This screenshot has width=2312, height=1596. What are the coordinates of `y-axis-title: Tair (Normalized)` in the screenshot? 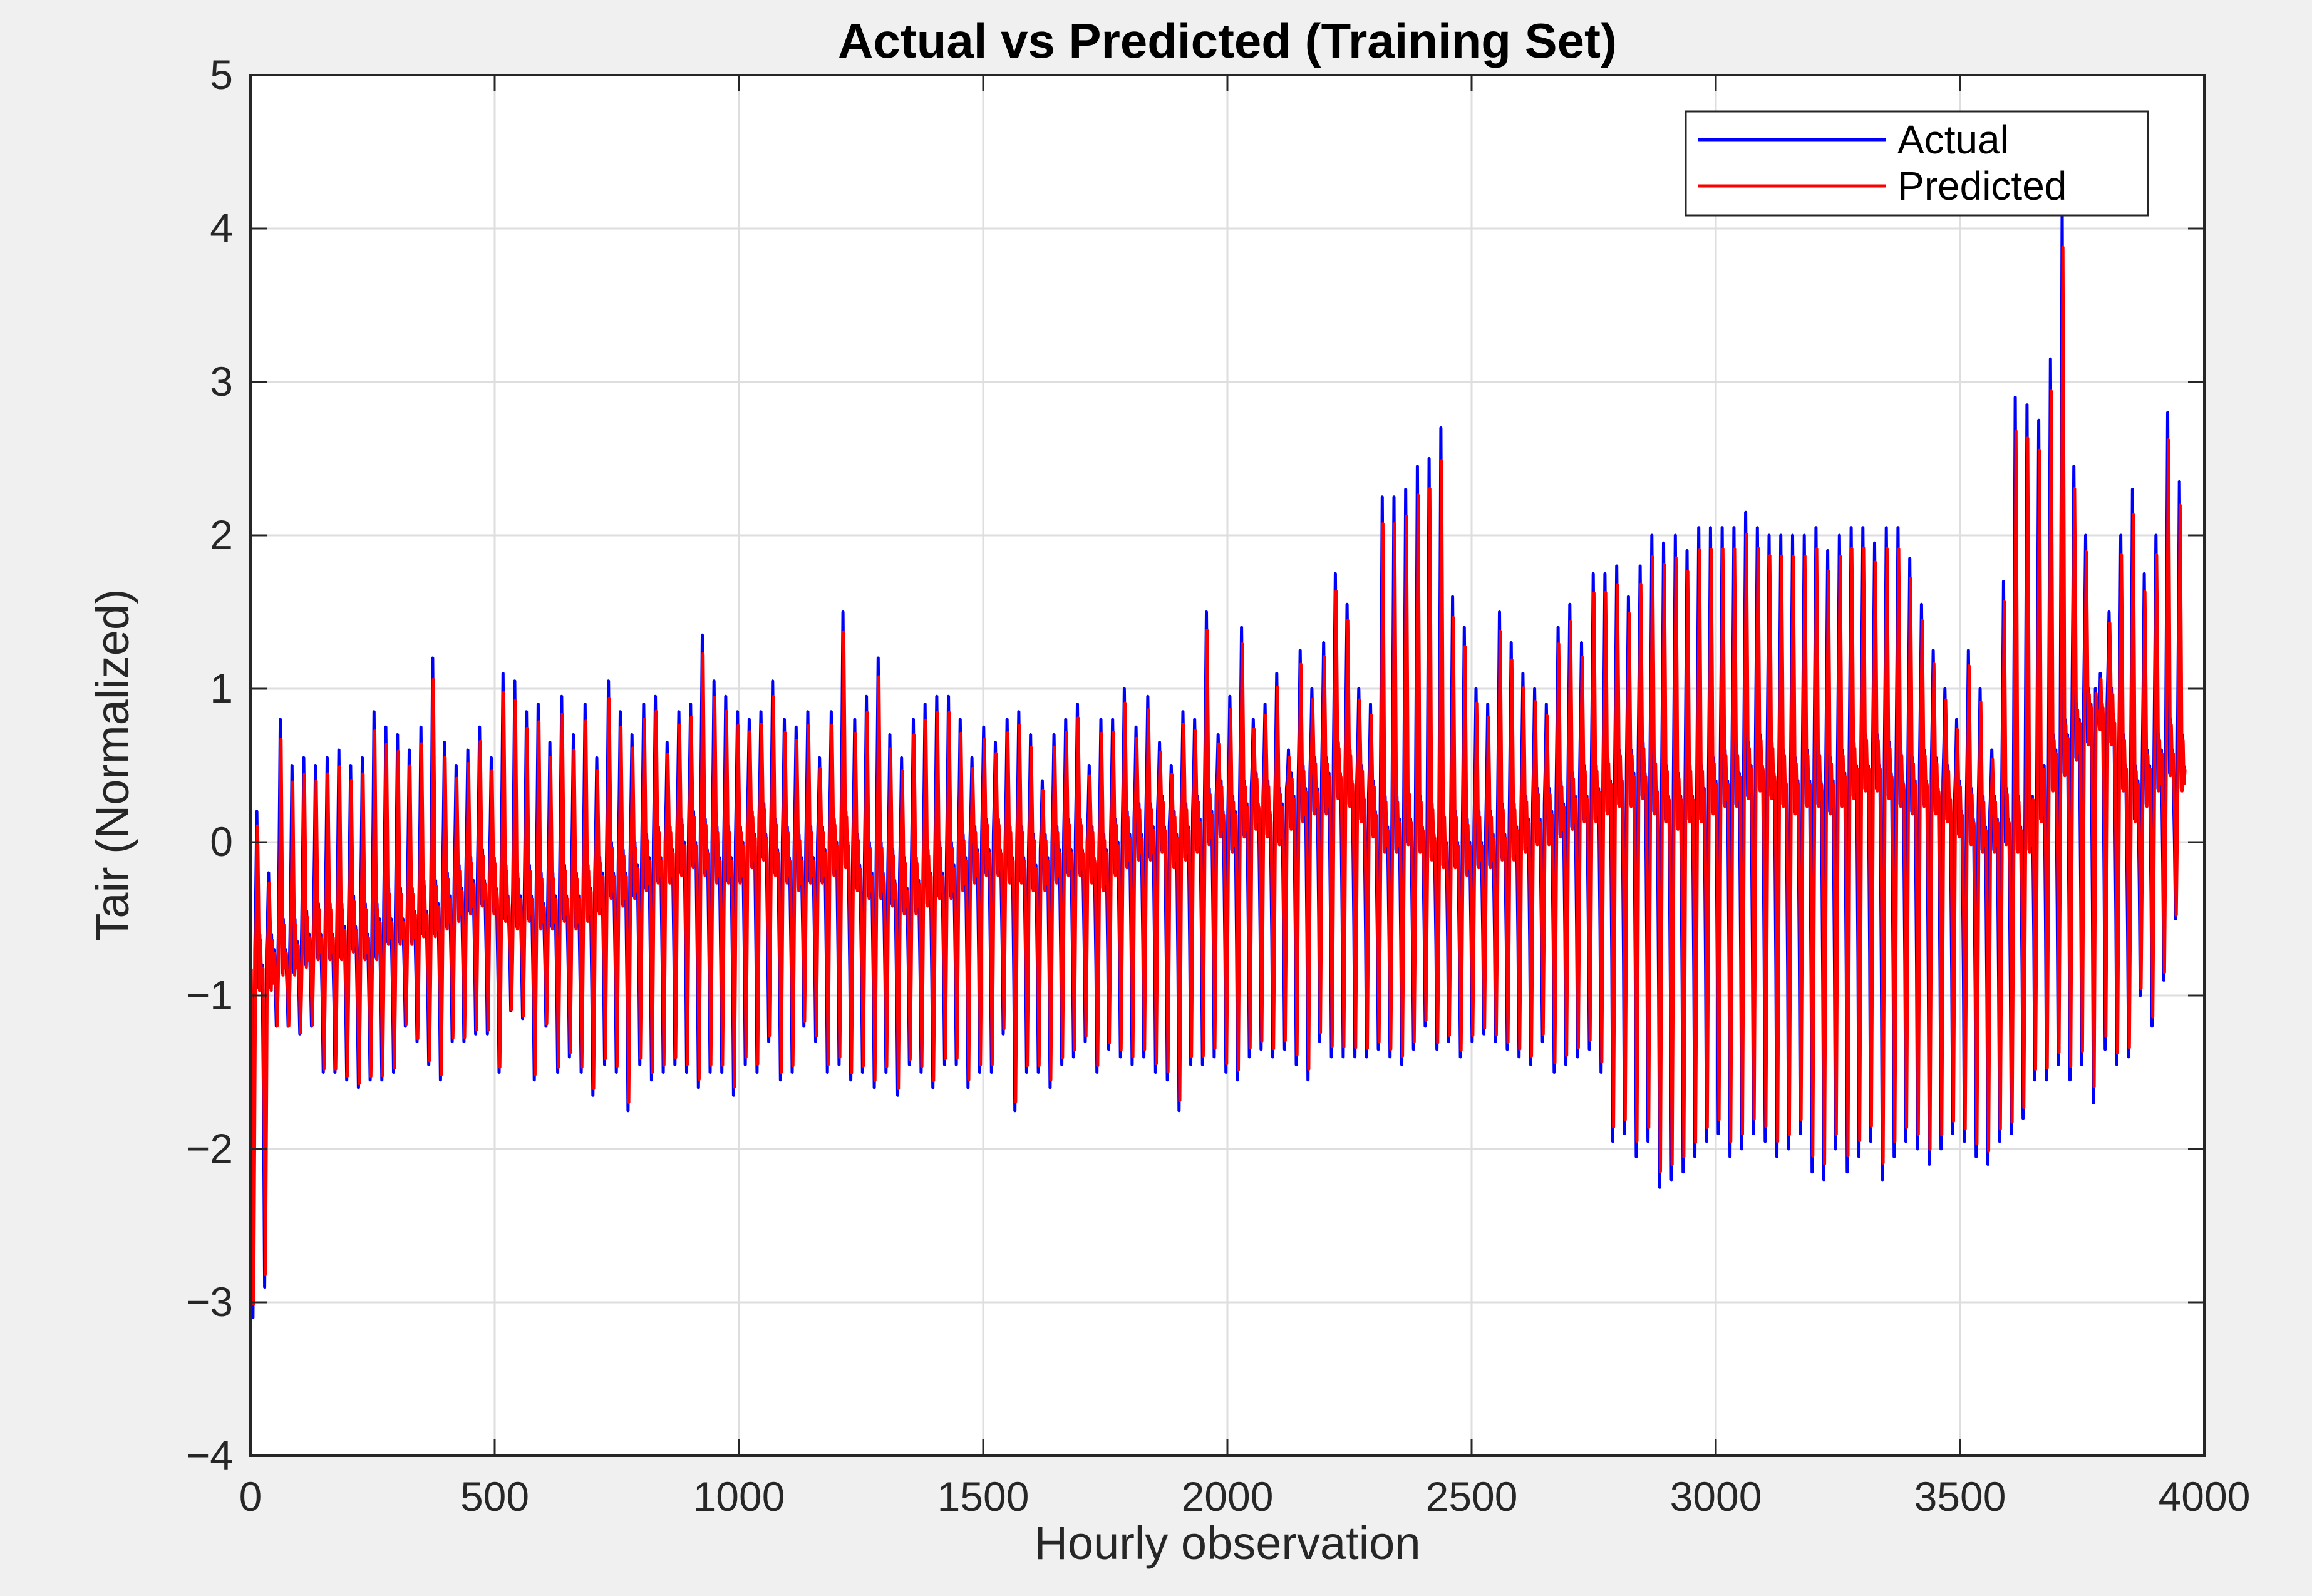 It's located at (112, 765).